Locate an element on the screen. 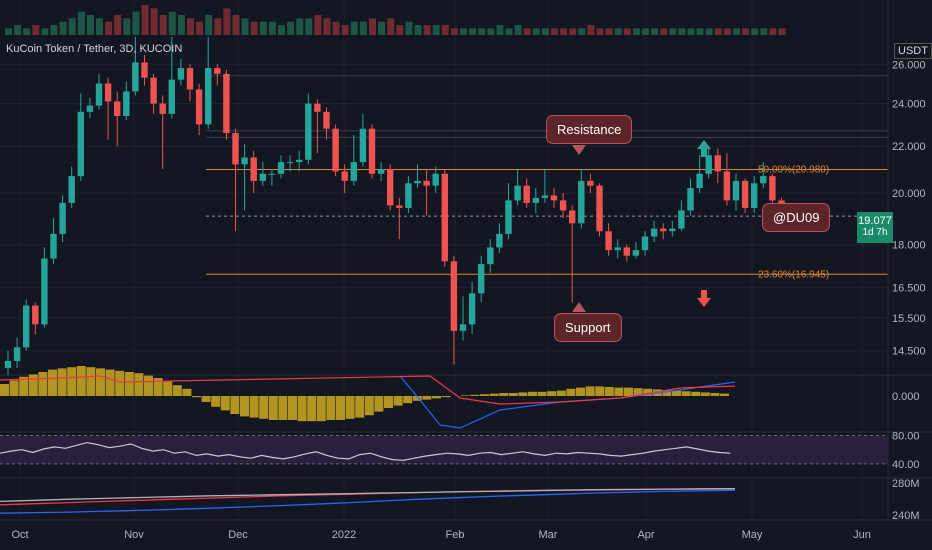 Image resolution: width=932 pixels, height=550 pixels. time-tick-label: Apr is located at coordinates (645, 535).